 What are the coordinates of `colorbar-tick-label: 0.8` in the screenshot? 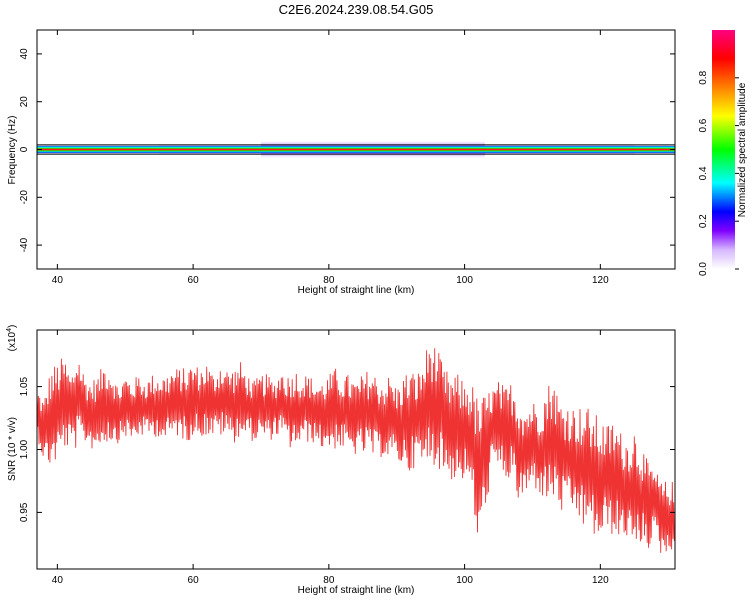 It's located at (703, 77).